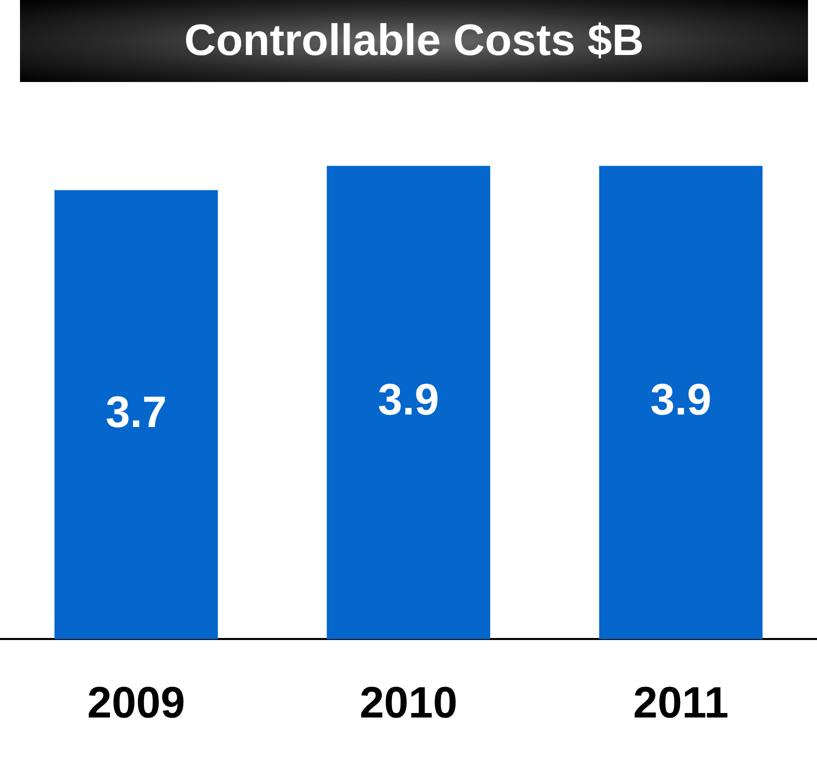 This screenshot has width=817, height=772. What do you see at coordinates (136, 703) in the screenshot?
I see `x-tick-label: 2009` at bounding box center [136, 703].